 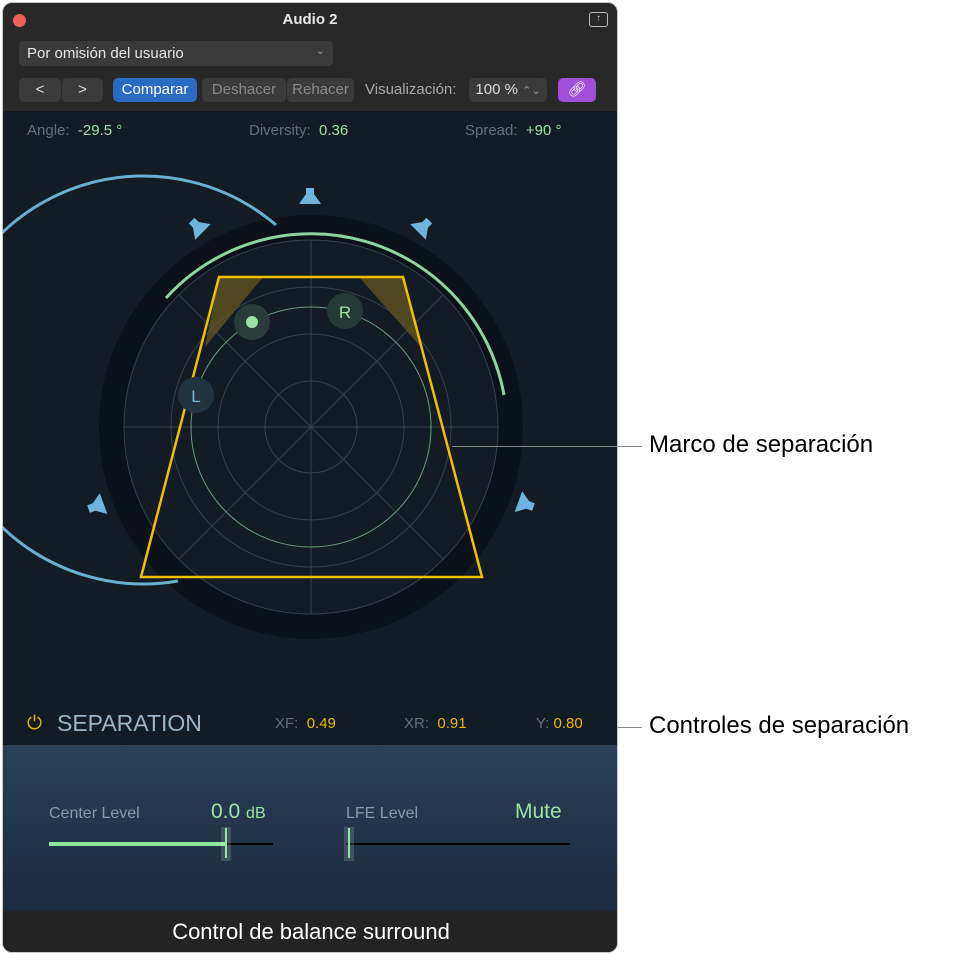 I want to click on annotation-line-frame, so click(x=547, y=446).